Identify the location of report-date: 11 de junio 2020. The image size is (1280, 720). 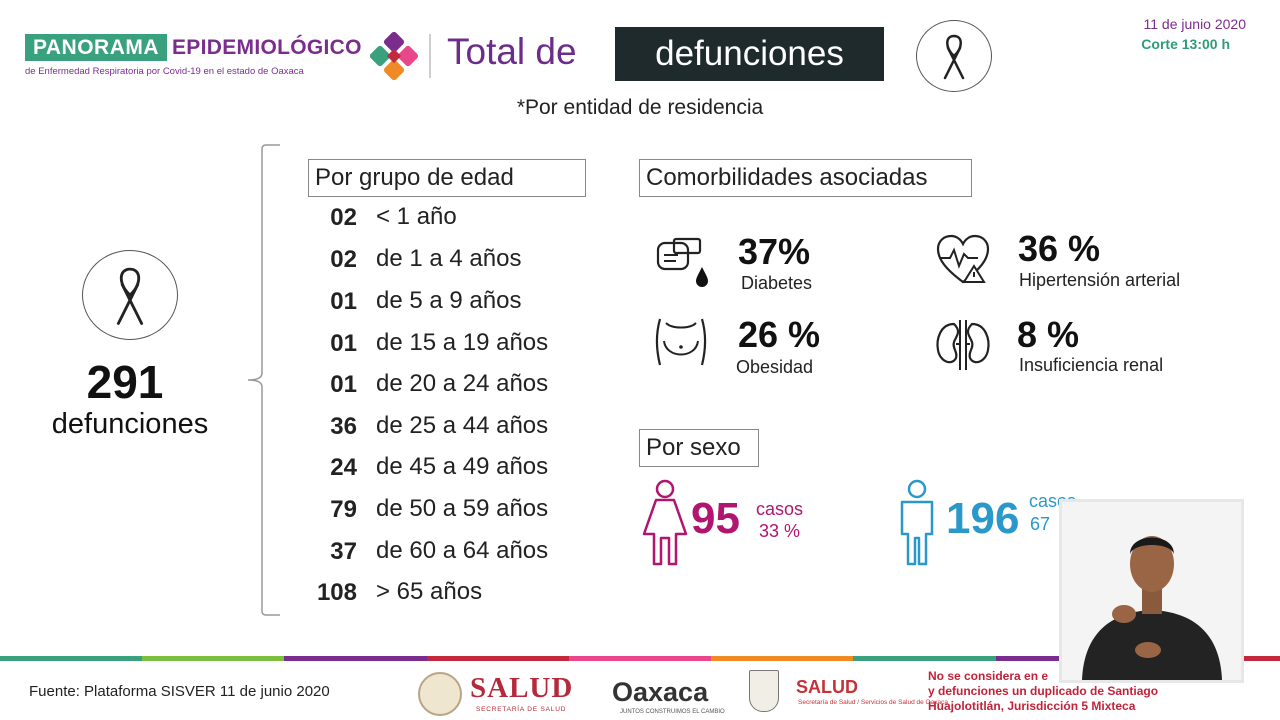
(1195, 24).